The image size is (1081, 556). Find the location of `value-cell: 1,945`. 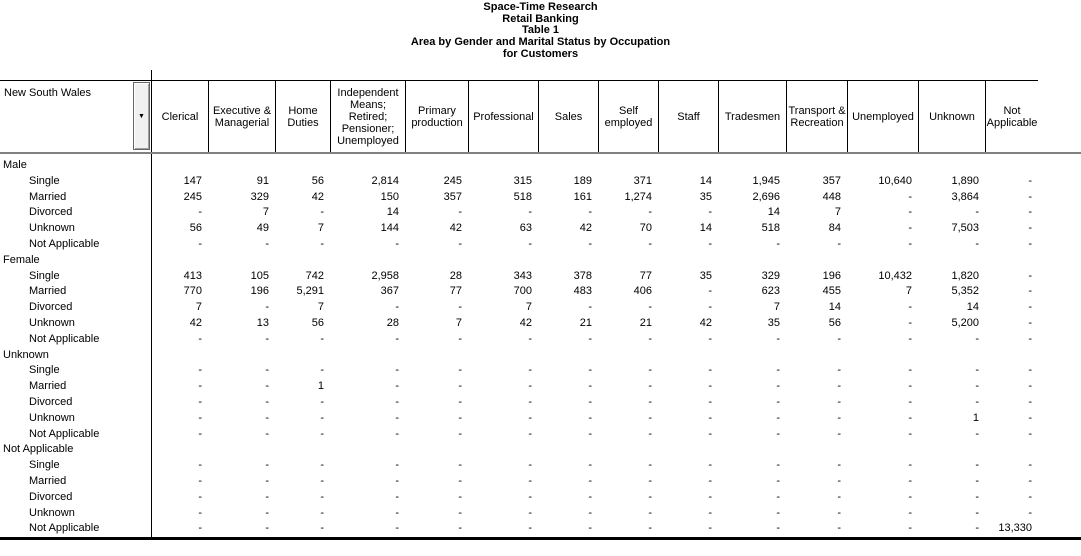

value-cell: 1,945 is located at coordinates (766, 180).